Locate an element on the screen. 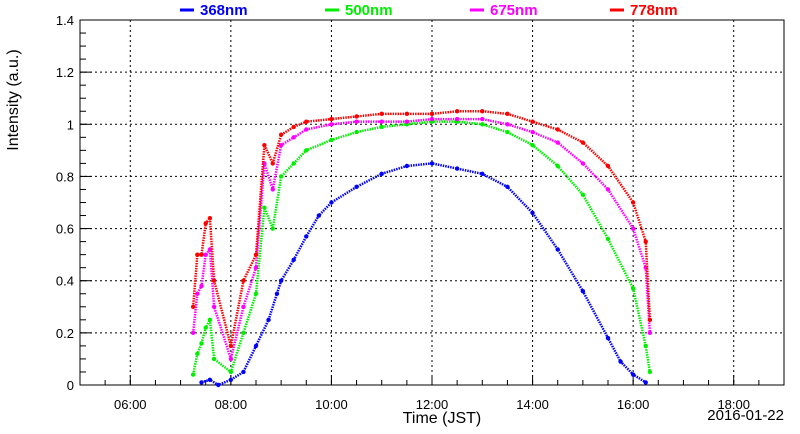  y-tick-label: 1.4 is located at coordinates (65, 20).